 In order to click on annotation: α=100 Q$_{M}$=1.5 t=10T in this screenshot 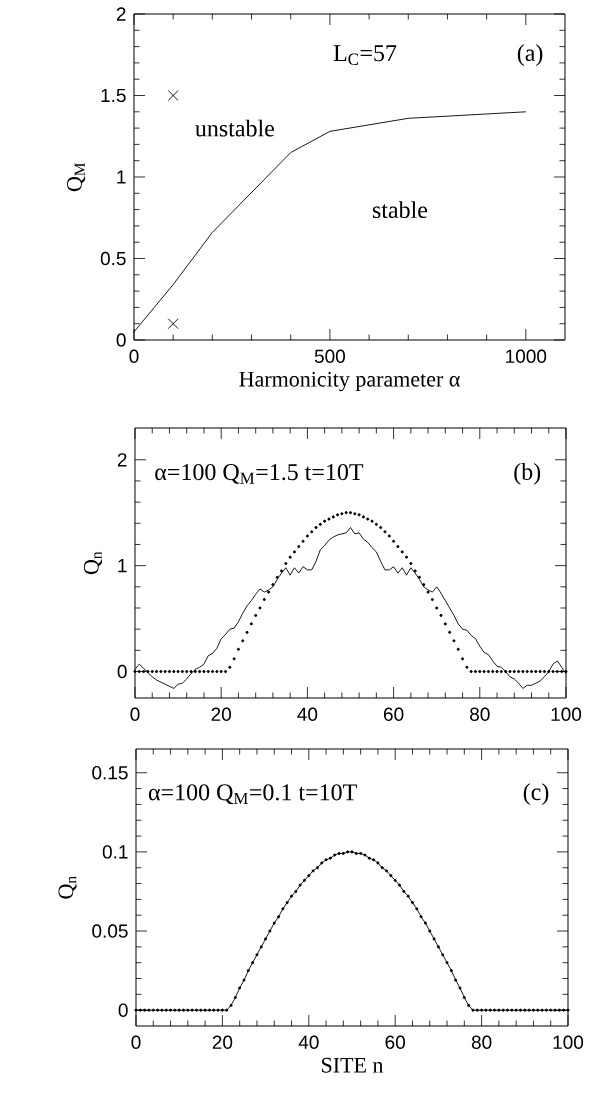, I will do `click(259, 473)`.